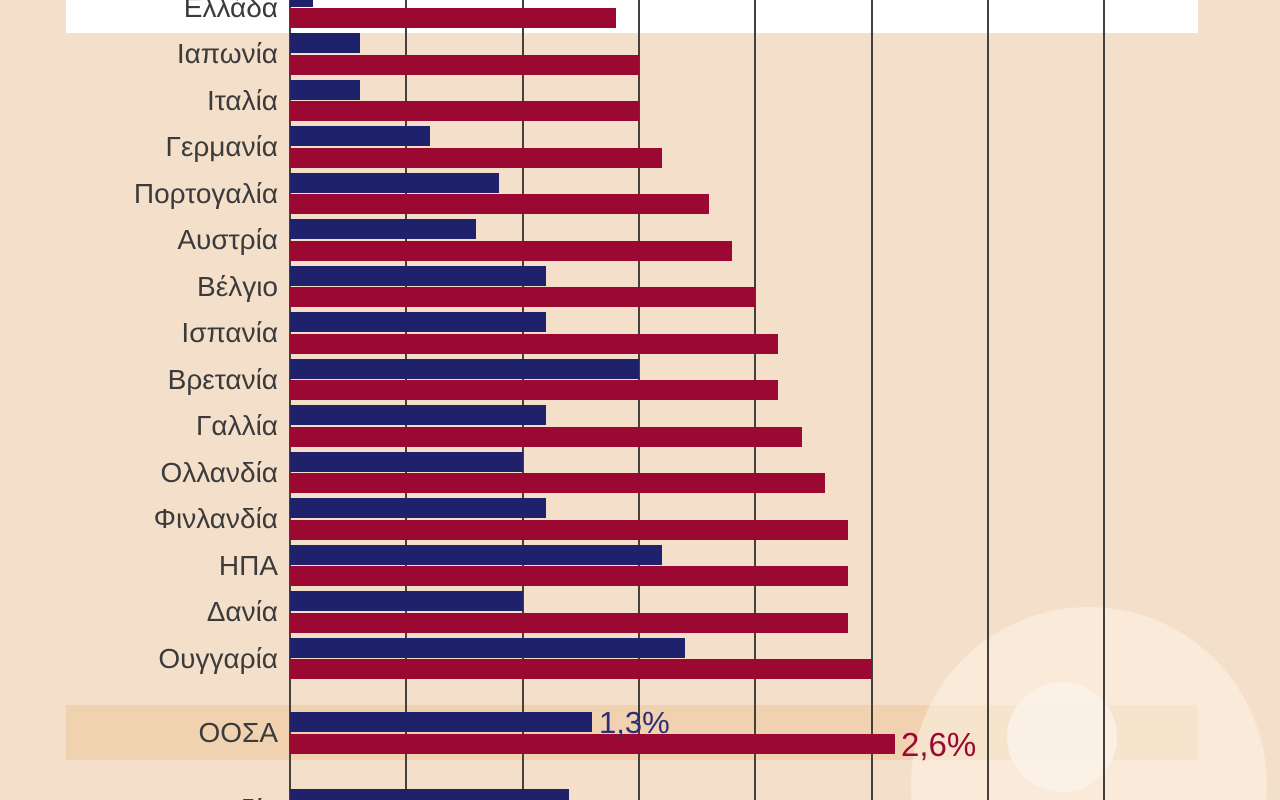 This screenshot has height=800, width=1280. What do you see at coordinates (218, 658) in the screenshot?
I see `row-label-15: Ουγγαρία` at bounding box center [218, 658].